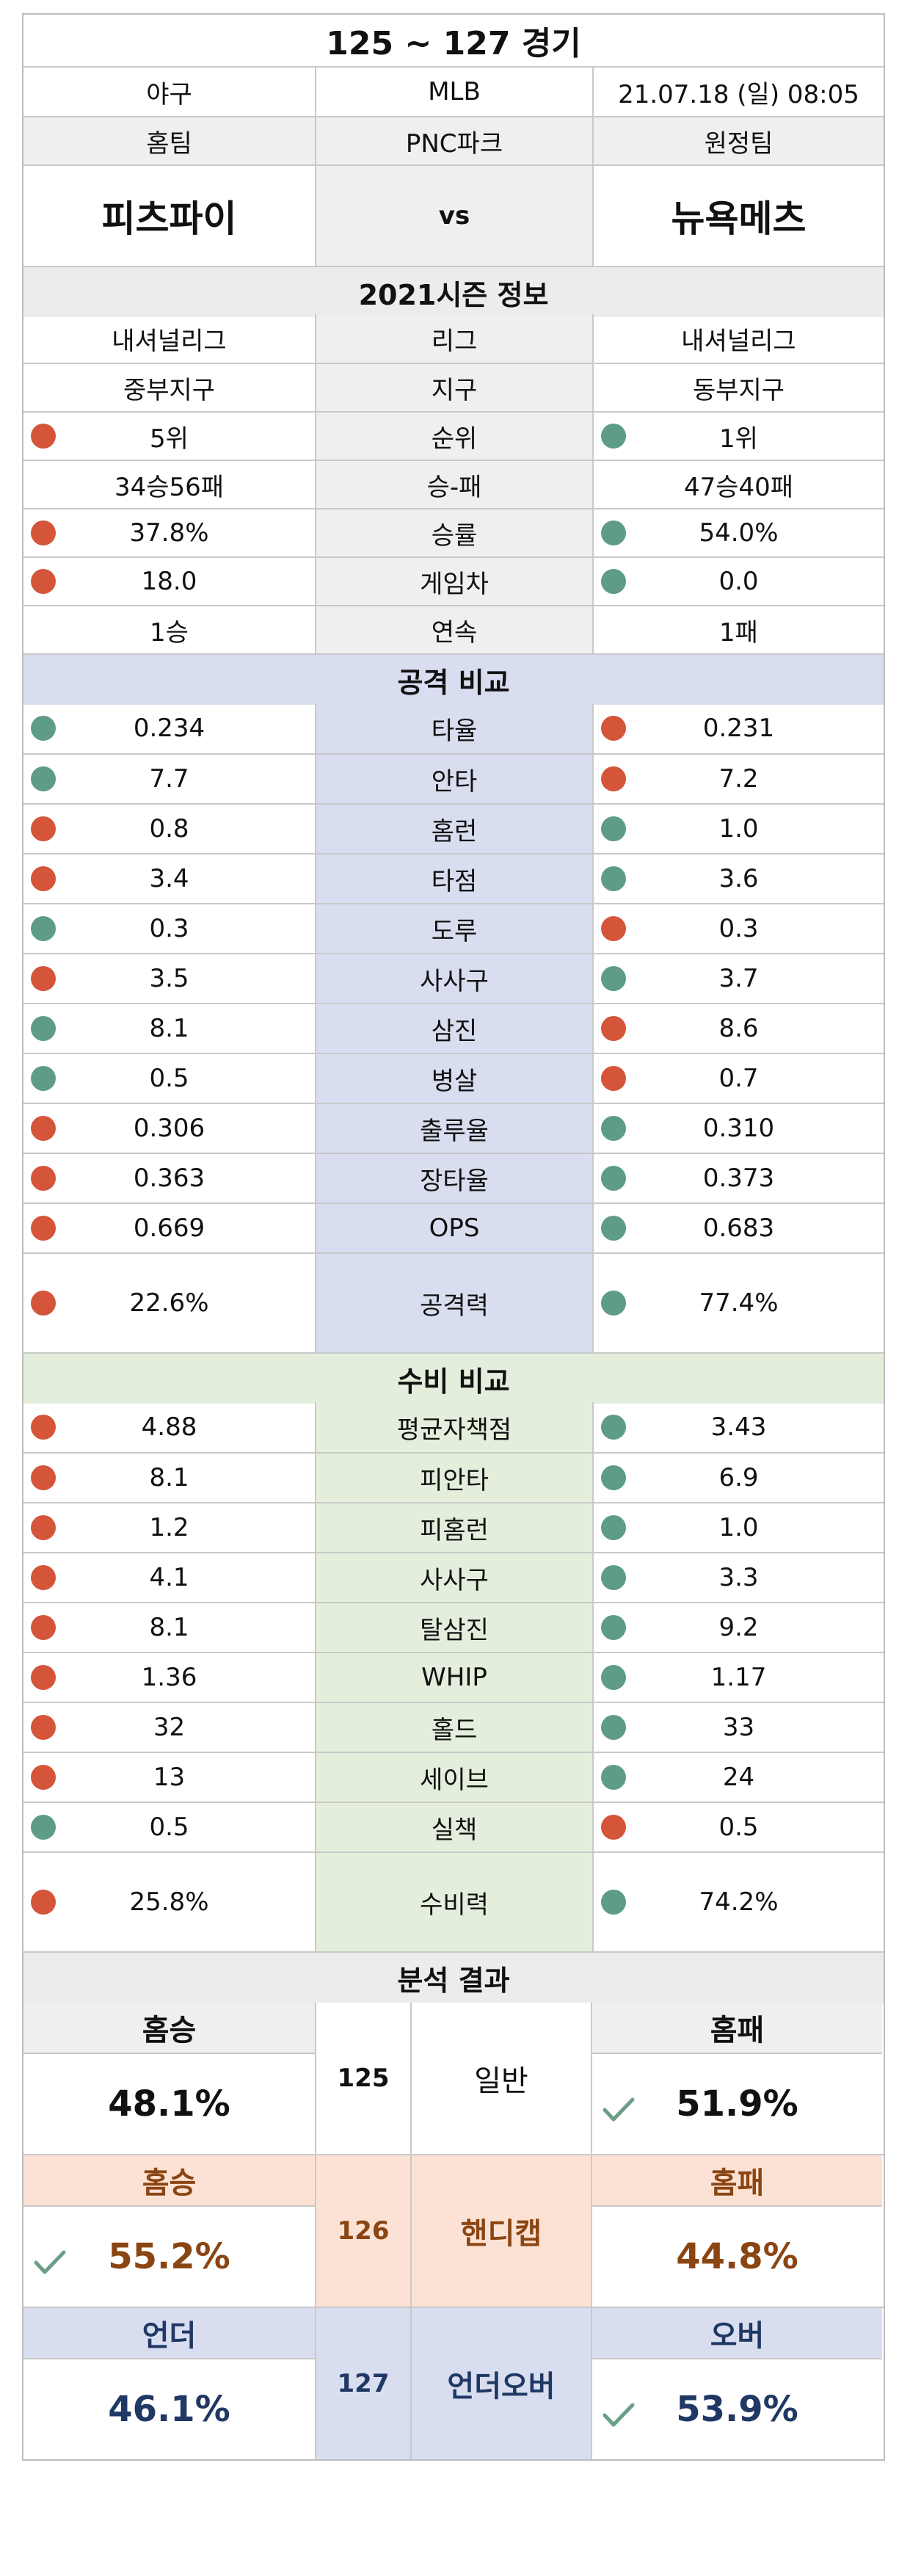 This screenshot has height=2576, width=910. What do you see at coordinates (454, 216) in the screenshot?
I see `vs-label: vs` at bounding box center [454, 216].